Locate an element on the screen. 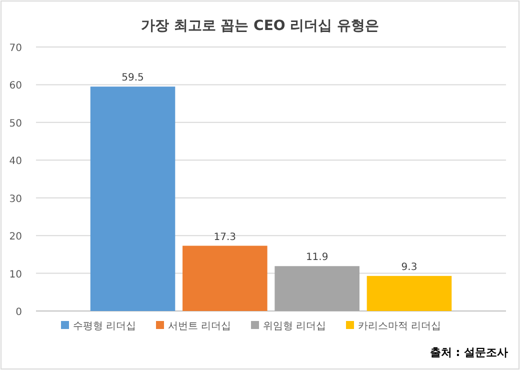  legend-label: 수평형 리더십 is located at coordinates (104, 326).